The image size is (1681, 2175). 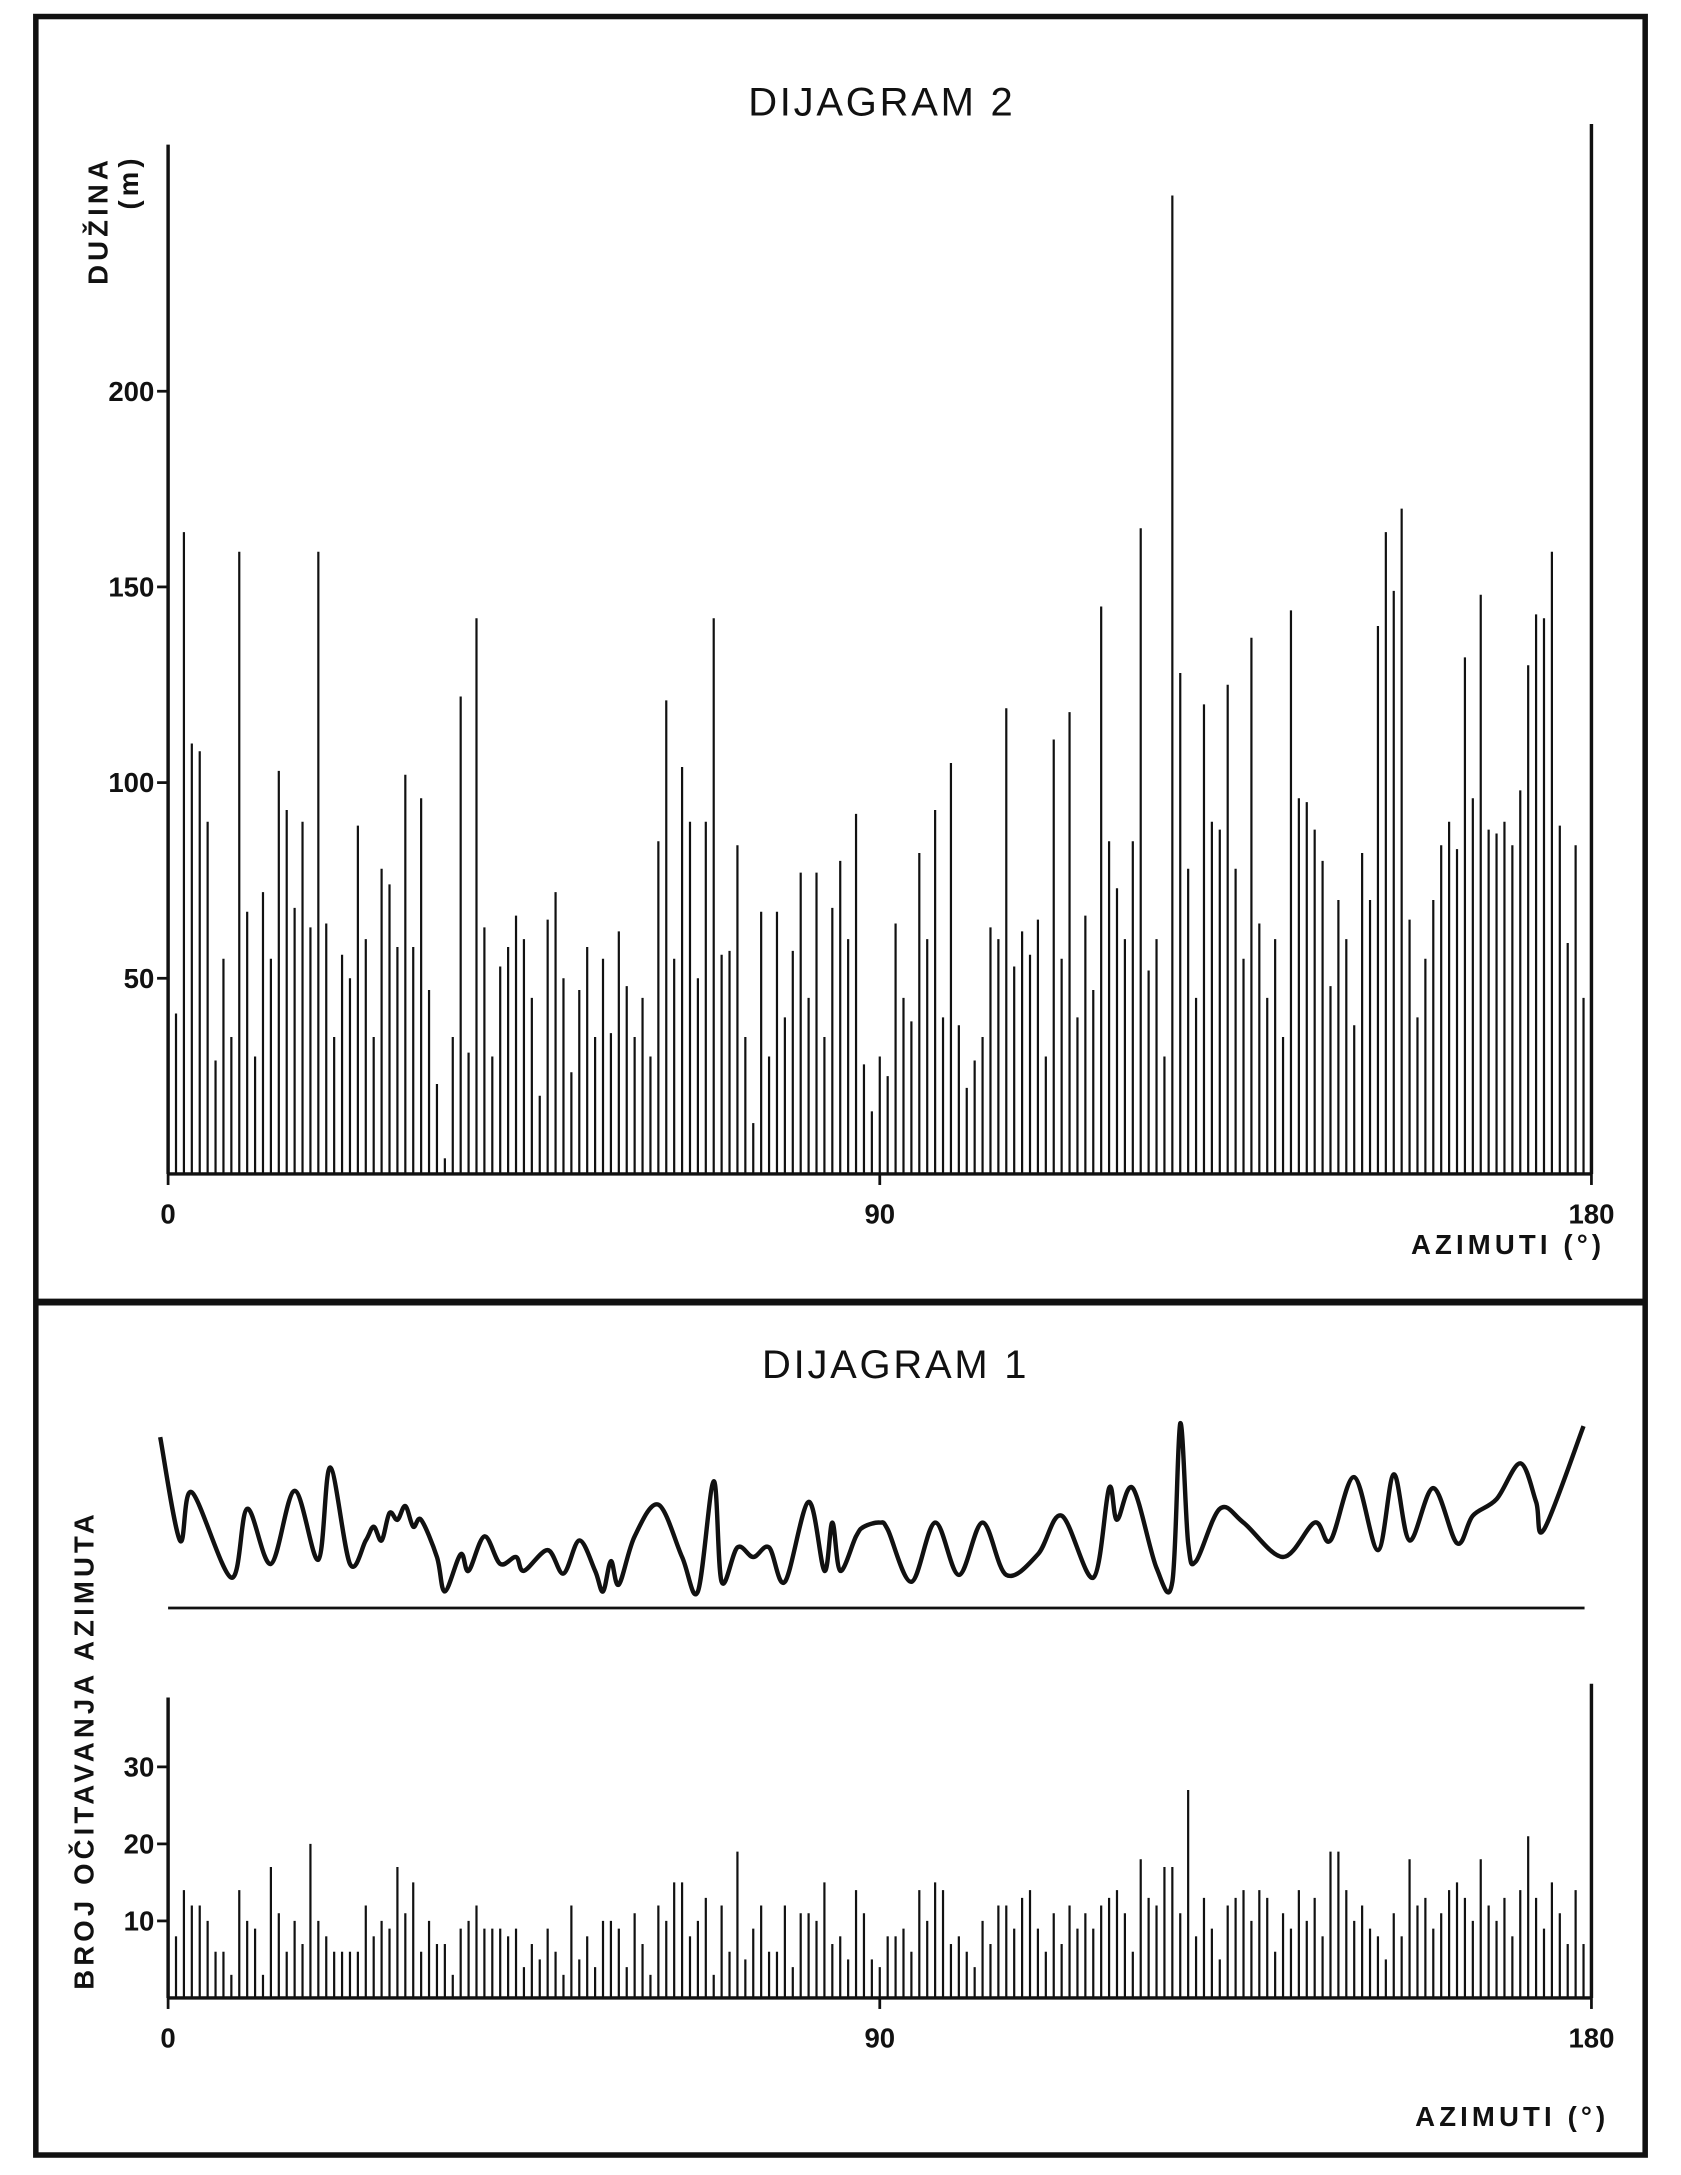 I want to click on y-tick-label: 50, so click(x=139, y=978).